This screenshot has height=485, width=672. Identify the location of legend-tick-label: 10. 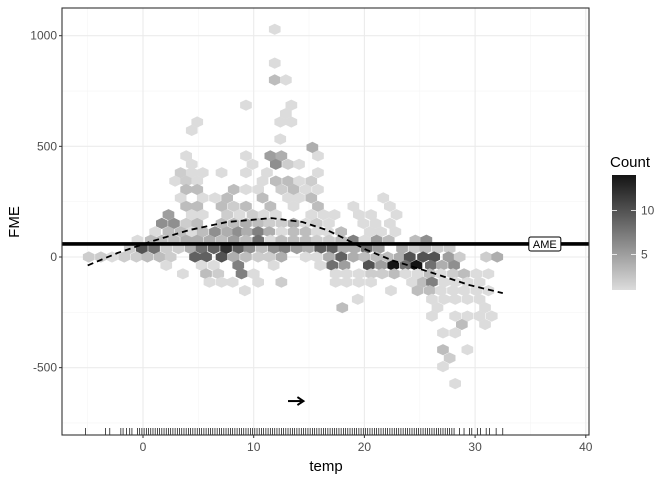
(648, 210).